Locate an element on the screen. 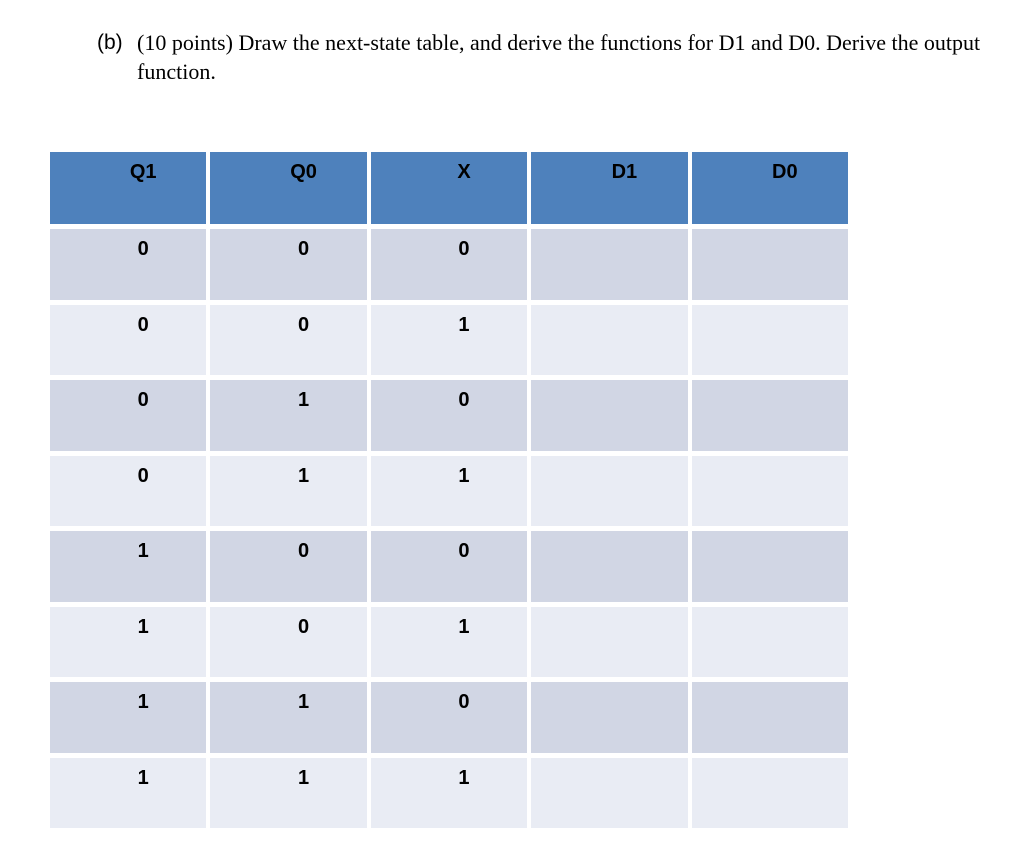 The image size is (1020, 864). table-cell-r4-c0: 1 is located at coordinates (128, 566).